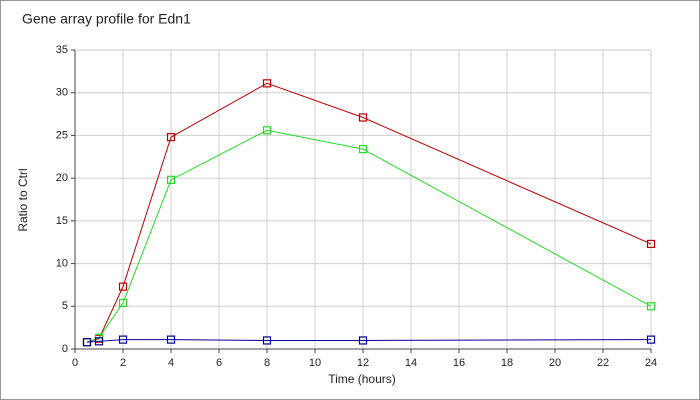 The image size is (700, 400). I want to click on x-axis-title: Time (hours), so click(362, 379).